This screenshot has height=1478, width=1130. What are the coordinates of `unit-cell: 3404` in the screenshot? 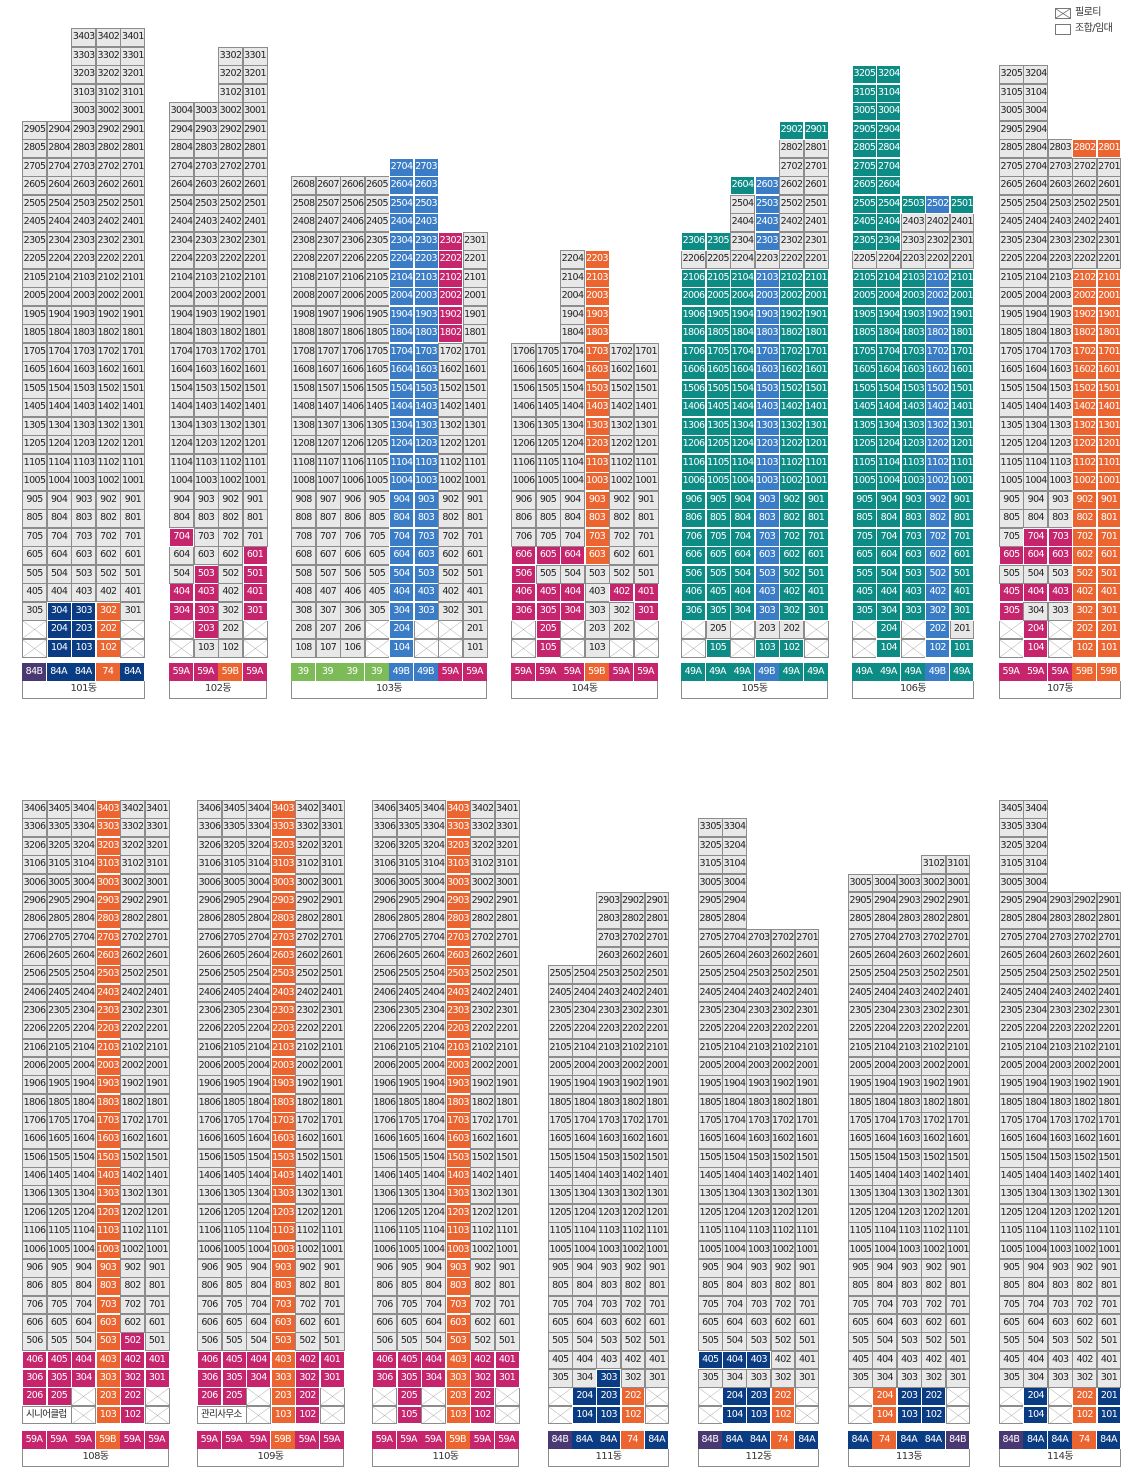 It's located at (258, 809).